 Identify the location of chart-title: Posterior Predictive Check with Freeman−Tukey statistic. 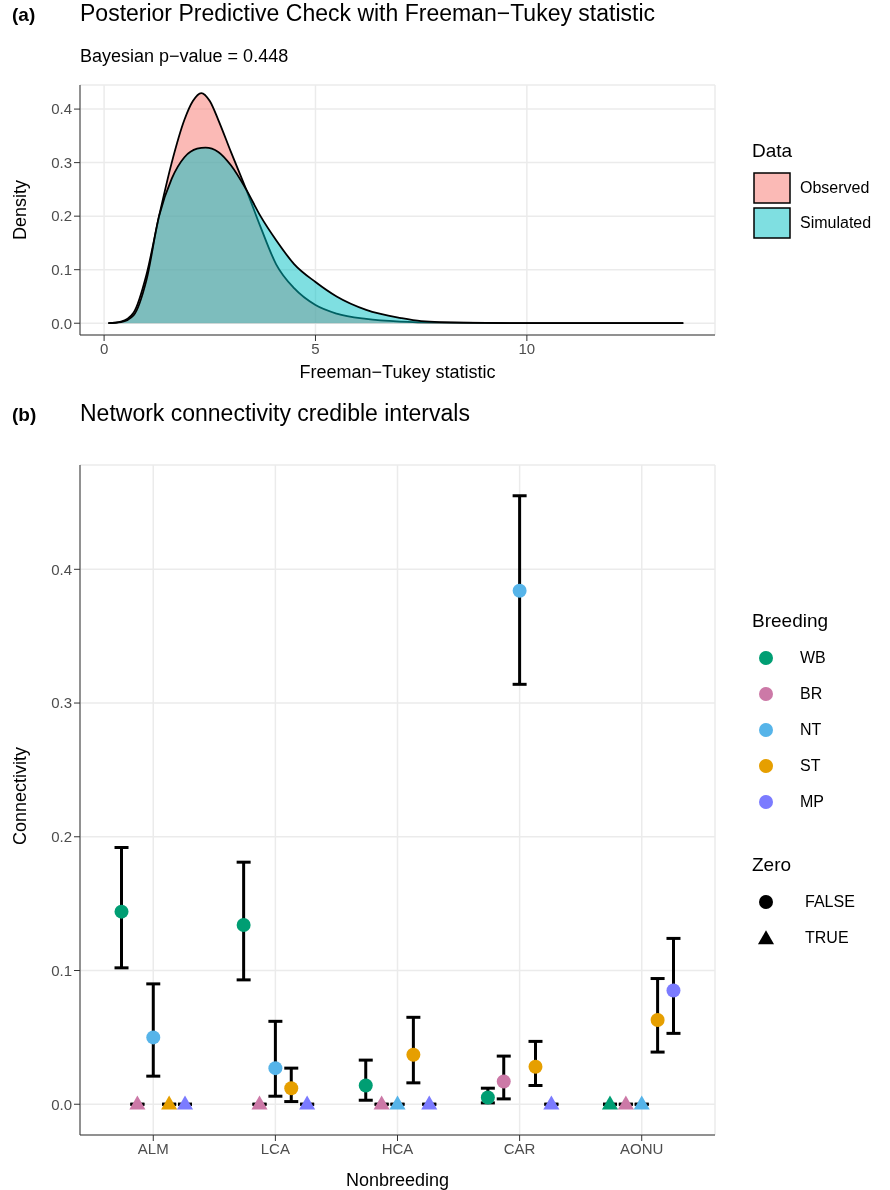
(367, 13).